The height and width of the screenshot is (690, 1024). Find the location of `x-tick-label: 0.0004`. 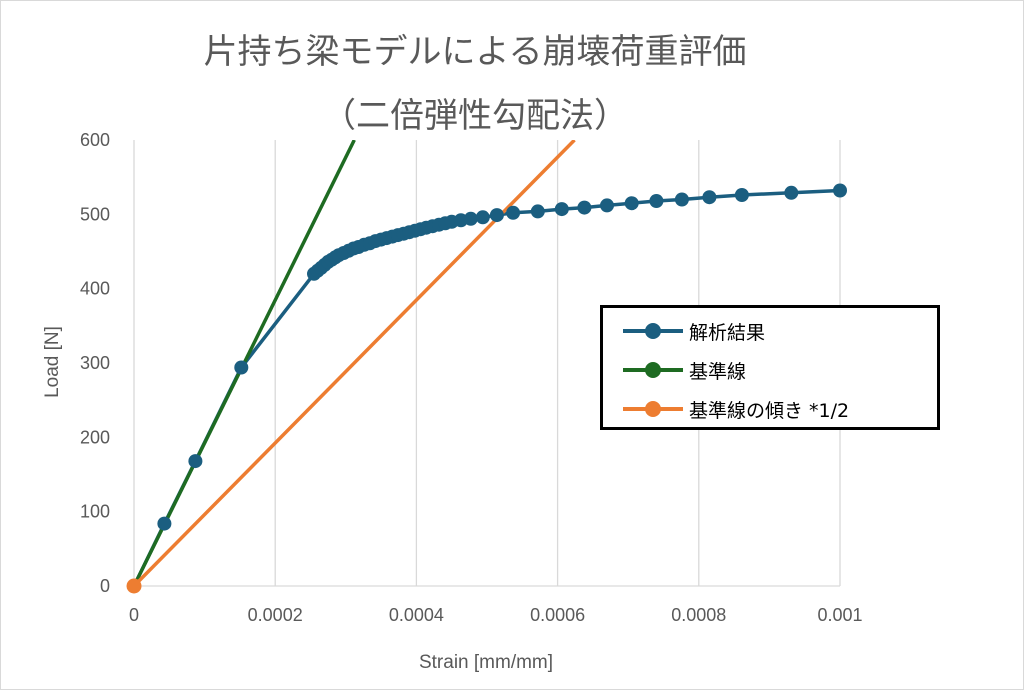

x-tick-label: 0.0004 is located at coordinates (416, 615).